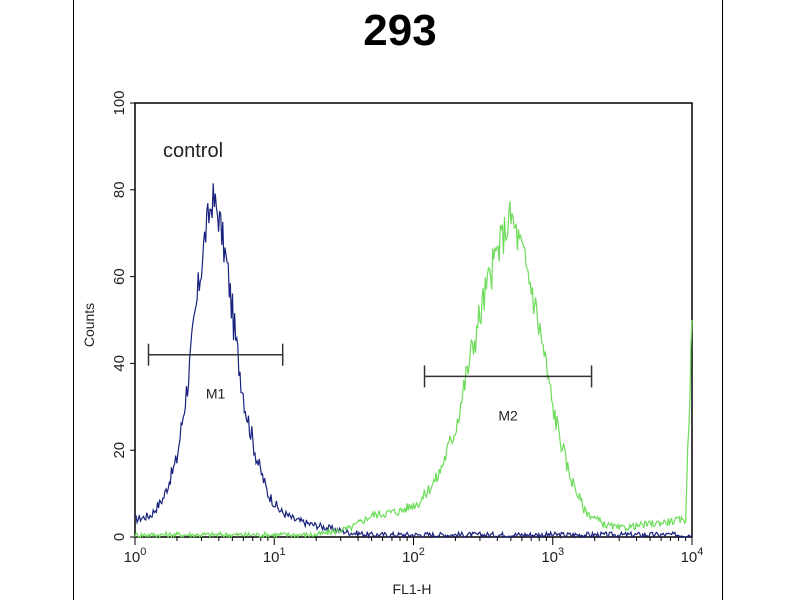 This screenshot has width=800, height=600. What do you see at coordinates (119, 537) in the screenshot?
I see `y-tick-label: 0` at bounding box center [119, 537].